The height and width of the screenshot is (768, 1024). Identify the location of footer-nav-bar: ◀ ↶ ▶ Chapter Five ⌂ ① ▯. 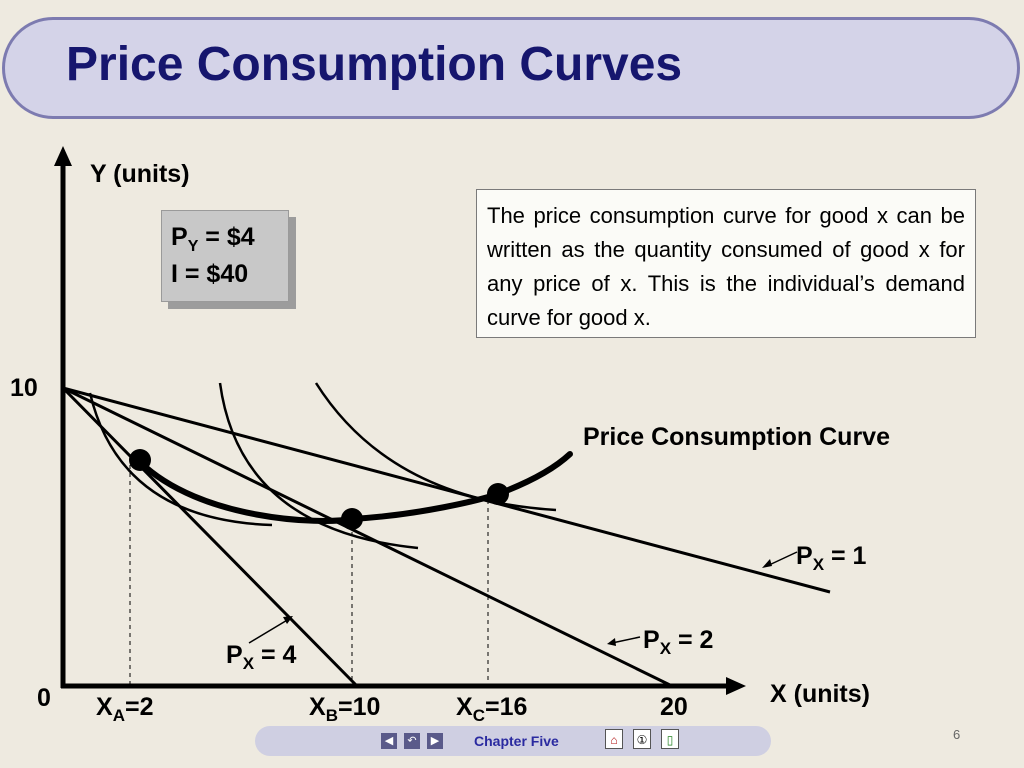
(513, 741).